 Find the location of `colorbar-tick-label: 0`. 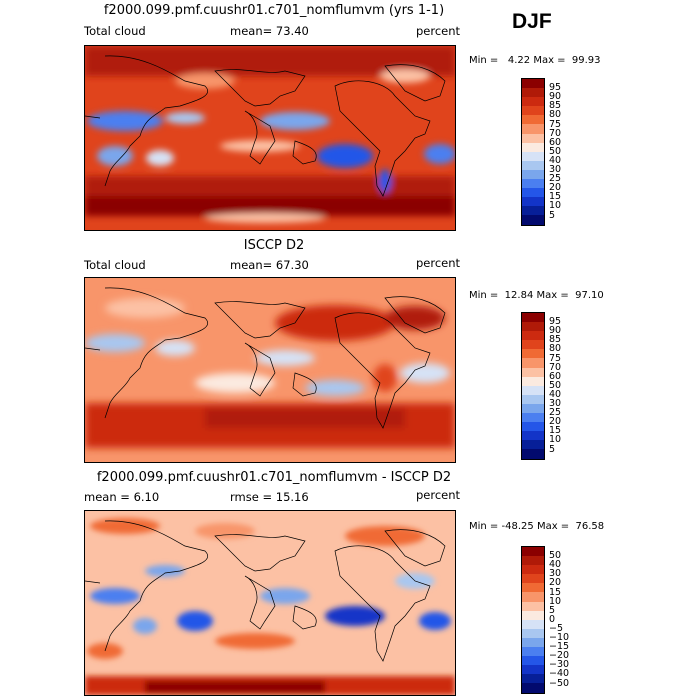

colorbar-tick-label: 0 is located at coordinates (552, 619).